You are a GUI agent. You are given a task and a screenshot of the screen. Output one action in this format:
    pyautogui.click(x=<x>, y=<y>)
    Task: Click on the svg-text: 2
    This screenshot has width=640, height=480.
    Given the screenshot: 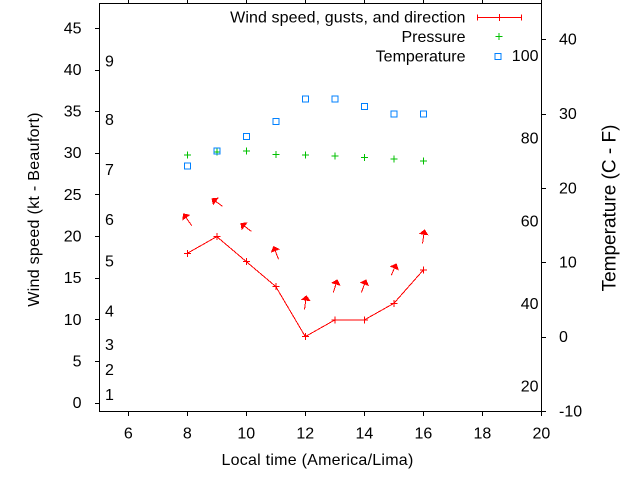 What is the action you would take?
    pyautogui.click(x=109, y=370)
    